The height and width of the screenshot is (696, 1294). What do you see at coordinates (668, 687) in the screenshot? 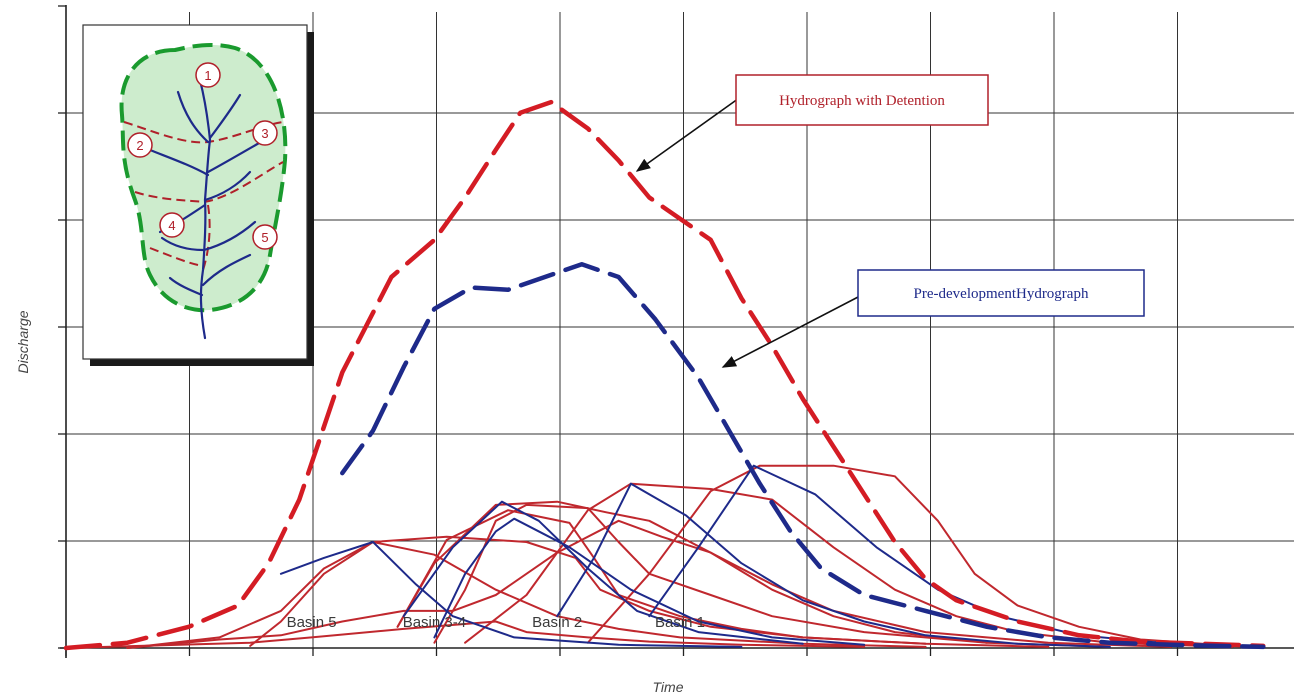
I see `x-axis-title: Time` at bounding box center [668, 687].